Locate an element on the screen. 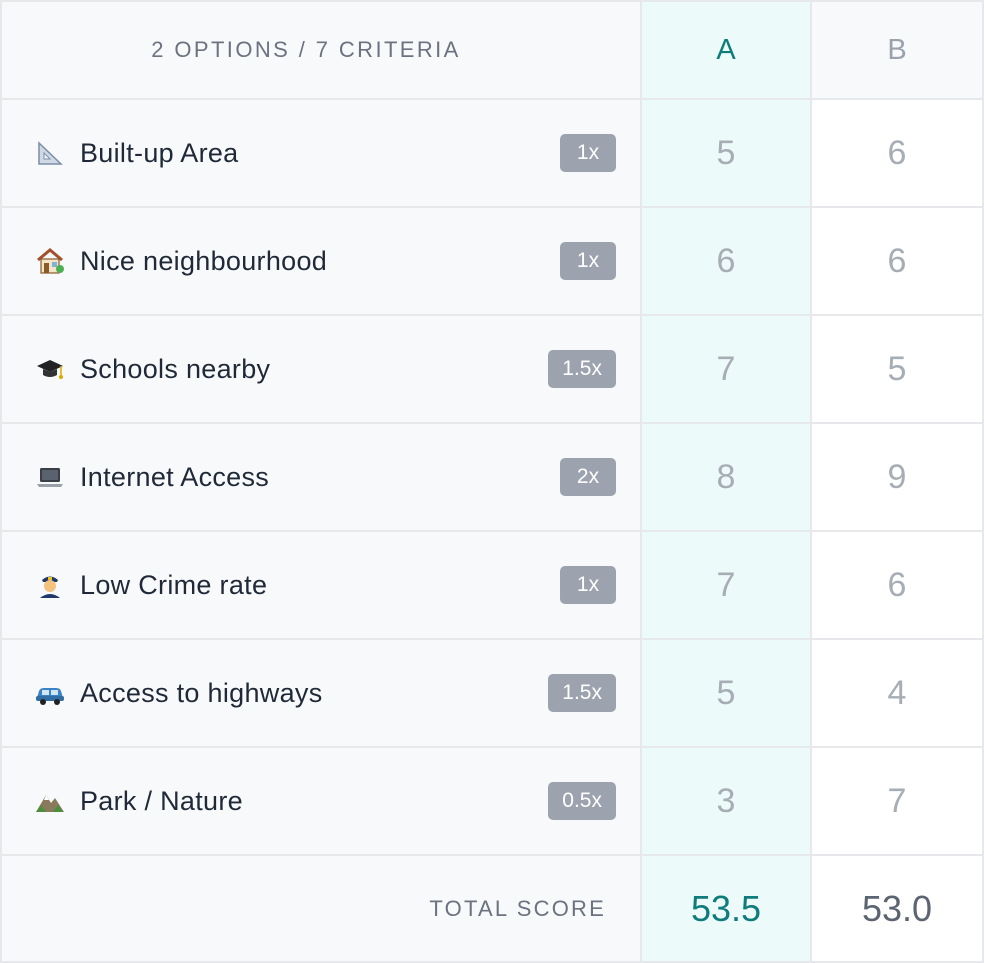 This screenshot has width=984, height=963. criterion-name: Built-up Area is located at coordinates (159, 152).